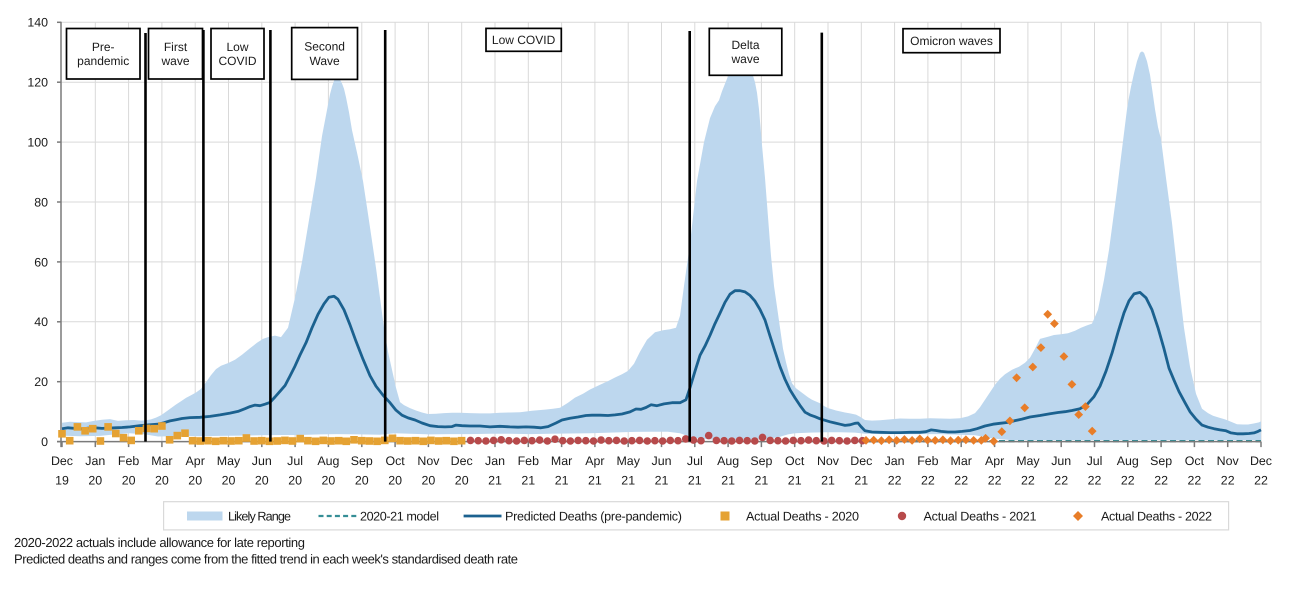 The width and height of the screenshot is (1299, 598). I want to click on svg-text: 120, so click(37, 83).